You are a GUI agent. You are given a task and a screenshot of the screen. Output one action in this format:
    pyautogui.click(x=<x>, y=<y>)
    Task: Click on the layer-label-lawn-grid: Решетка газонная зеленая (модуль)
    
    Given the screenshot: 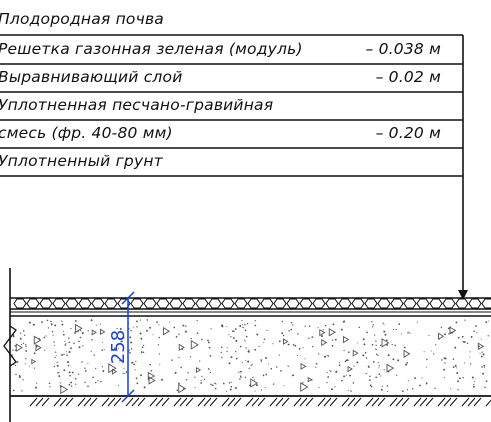 What is the action you would take?
    pyautogui.click(x=151, y=49)
    